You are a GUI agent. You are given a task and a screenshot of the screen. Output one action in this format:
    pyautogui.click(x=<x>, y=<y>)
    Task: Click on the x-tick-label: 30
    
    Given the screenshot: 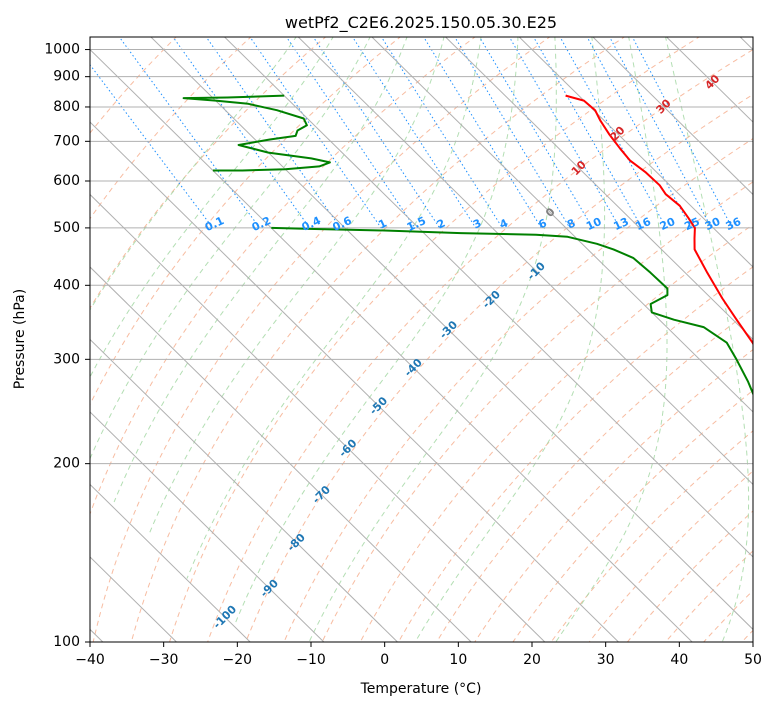 What is the action you would take?
    pyautogui.click(x=606, y=660)
    